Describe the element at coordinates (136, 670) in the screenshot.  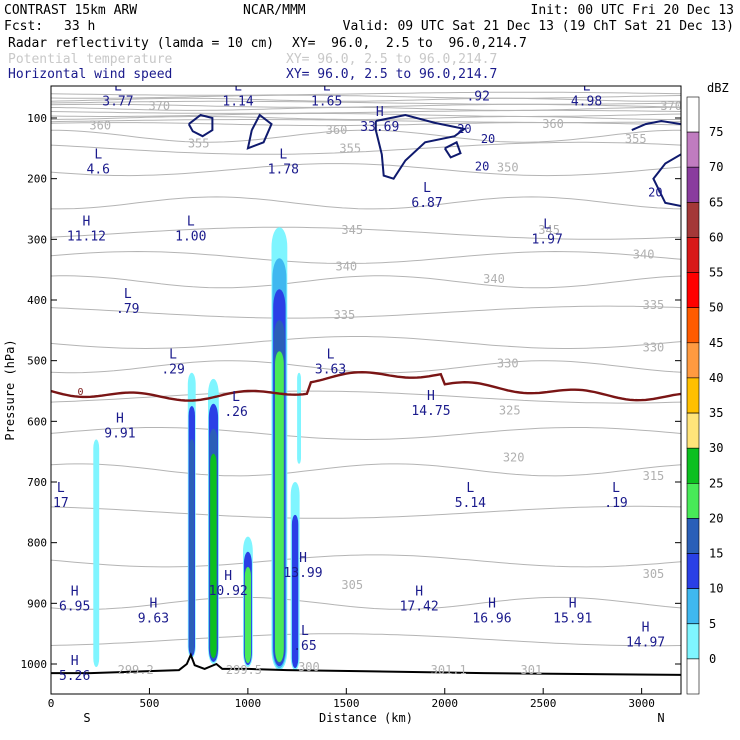
I see `theta-label: 299.2` at that location.